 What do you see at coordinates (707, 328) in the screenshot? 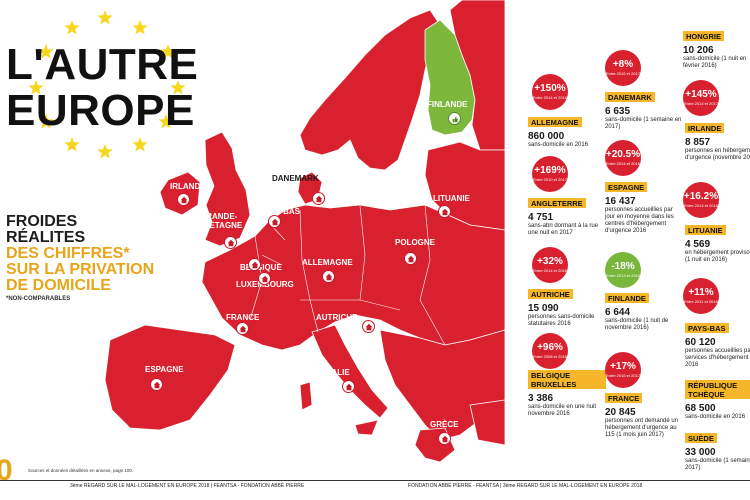
I see `stat-country: PAYS-BAS` at bounding box center [707, 328].